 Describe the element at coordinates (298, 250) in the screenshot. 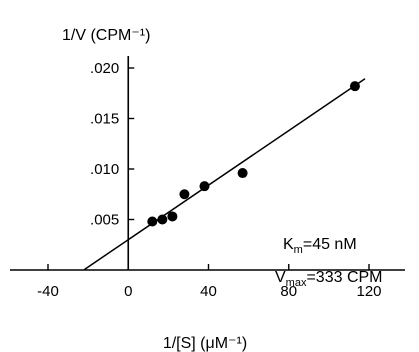

I see `km-subscript: m` at that location.